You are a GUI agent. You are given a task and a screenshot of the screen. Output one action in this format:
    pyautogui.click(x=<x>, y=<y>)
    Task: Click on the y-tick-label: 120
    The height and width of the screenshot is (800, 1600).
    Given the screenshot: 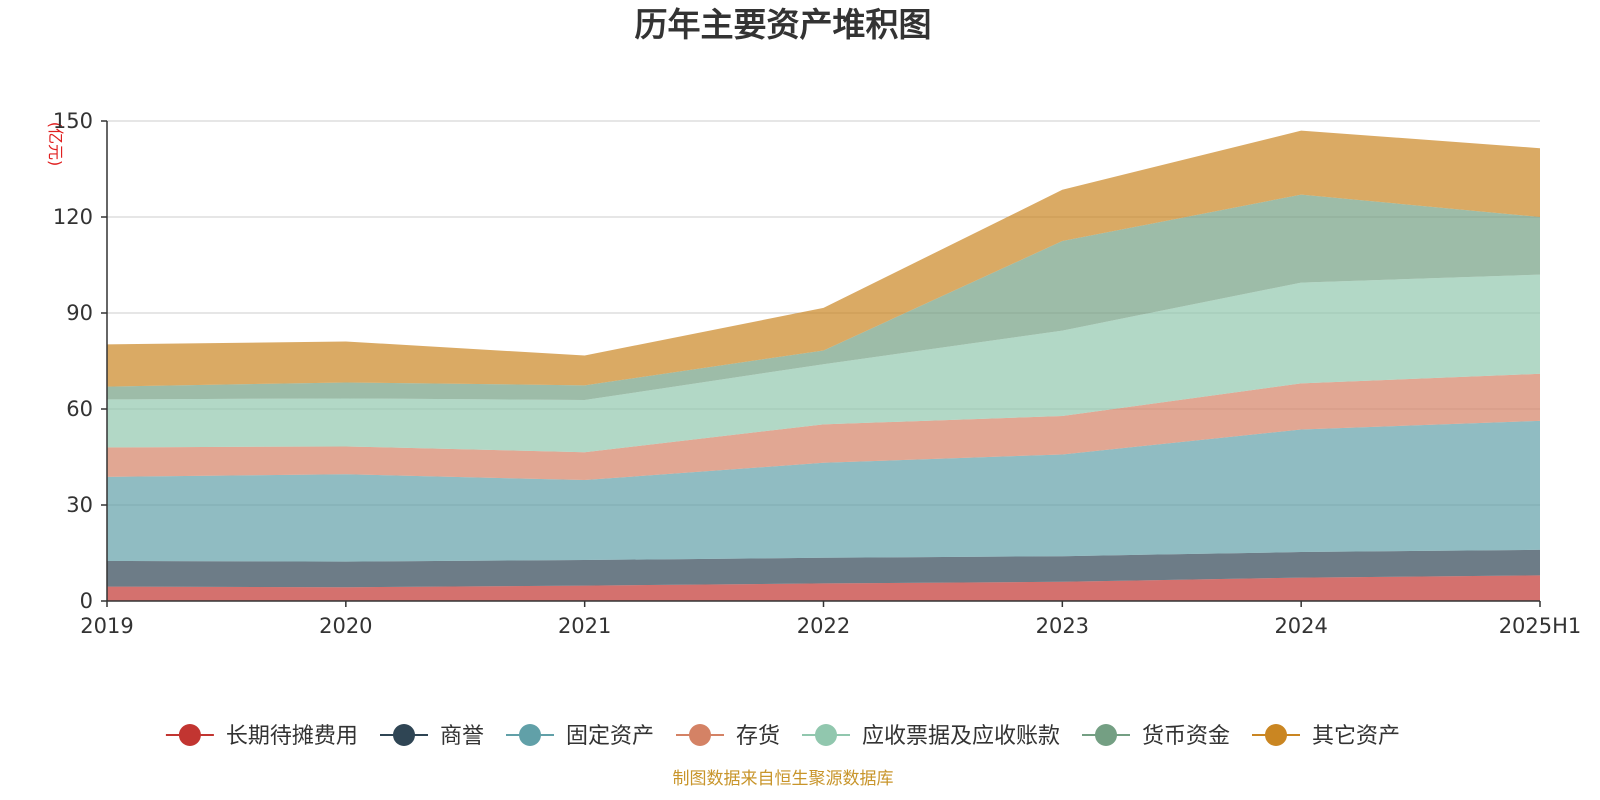 What is the action you would take?
    pyautogui.click(x=73, y=217)
    